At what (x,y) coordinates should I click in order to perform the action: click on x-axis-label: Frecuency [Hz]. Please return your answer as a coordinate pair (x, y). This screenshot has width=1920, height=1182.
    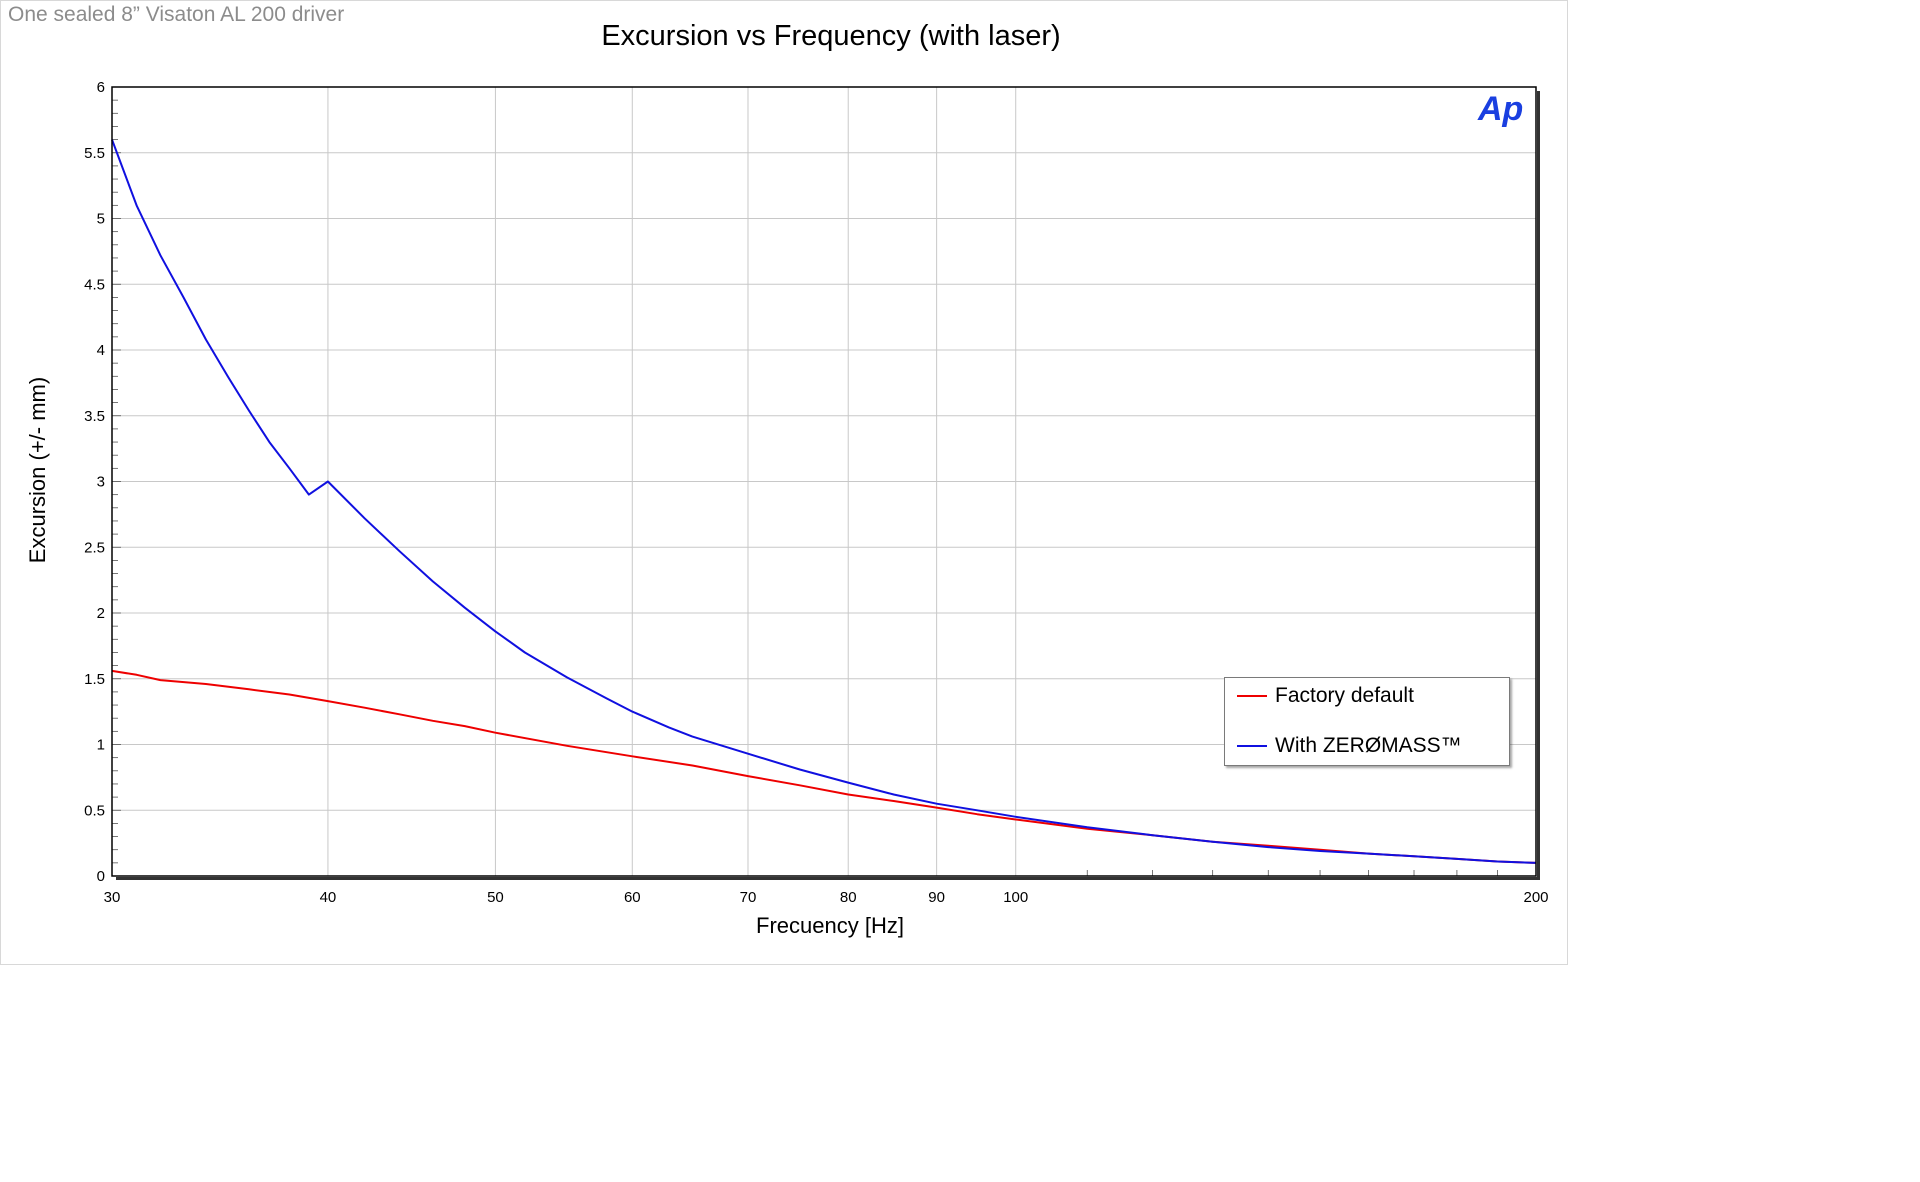
    Looking at the image, I should click on (830, 925).